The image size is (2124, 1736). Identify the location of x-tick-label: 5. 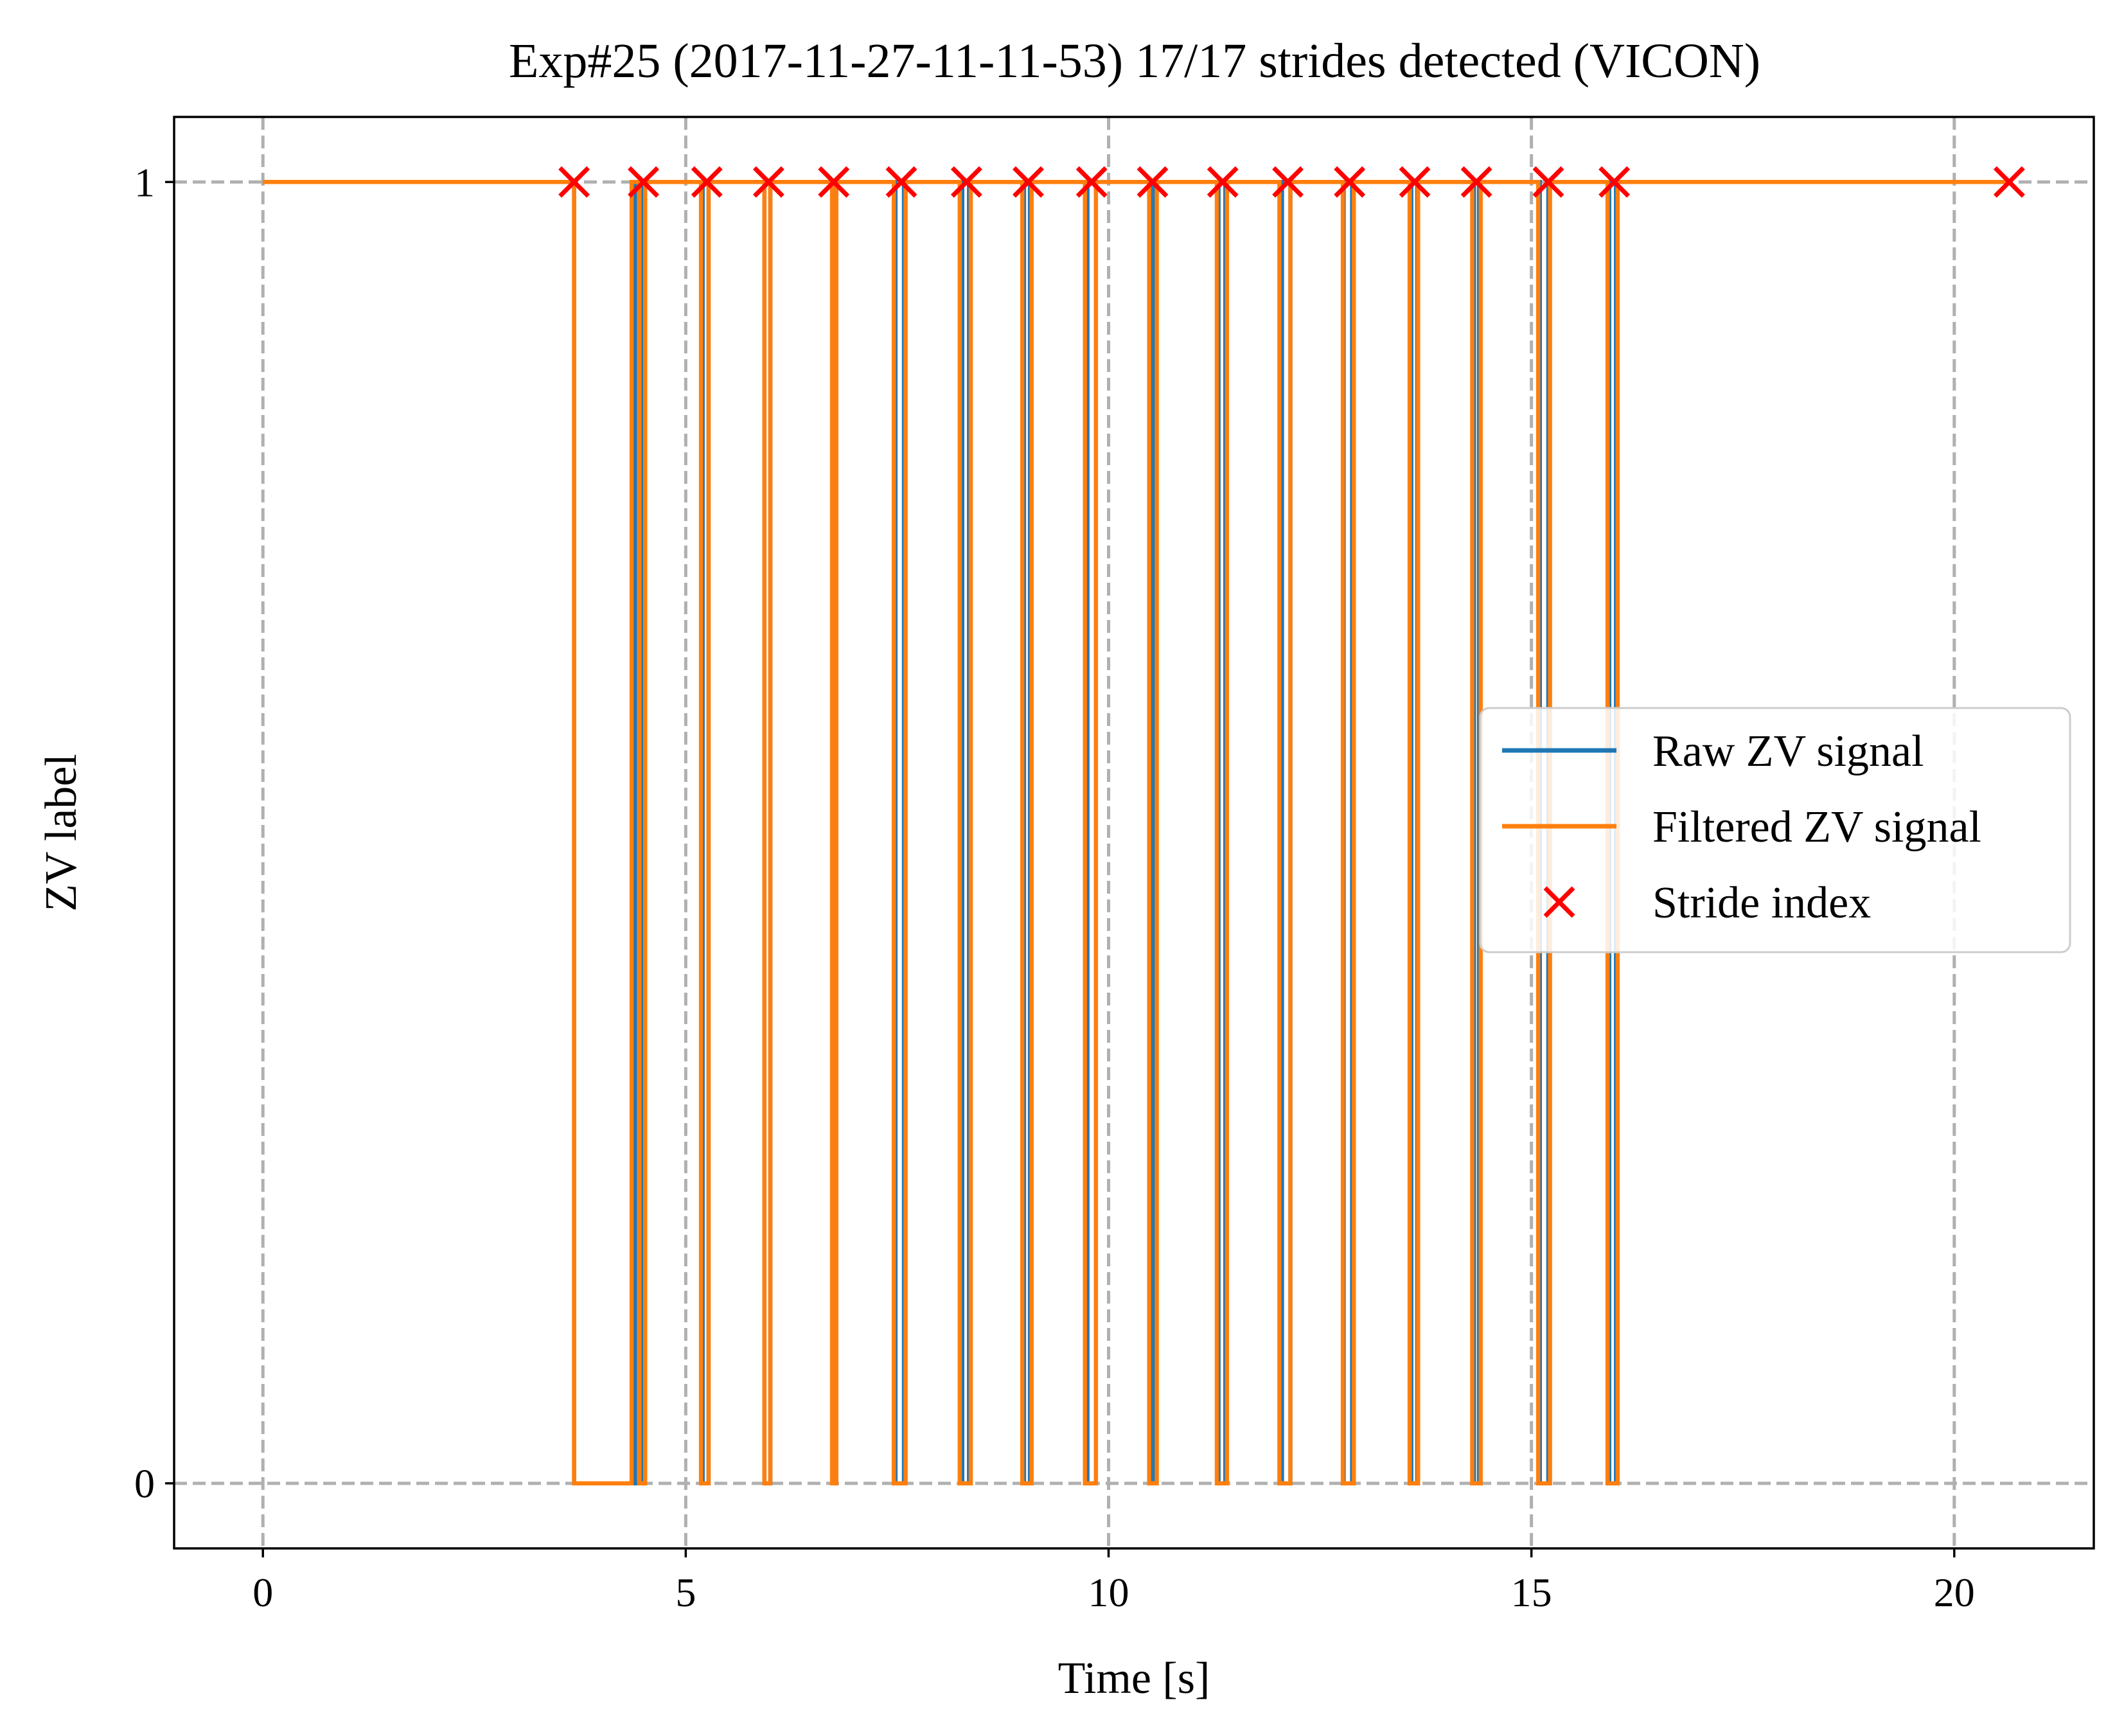
(685, 1592).